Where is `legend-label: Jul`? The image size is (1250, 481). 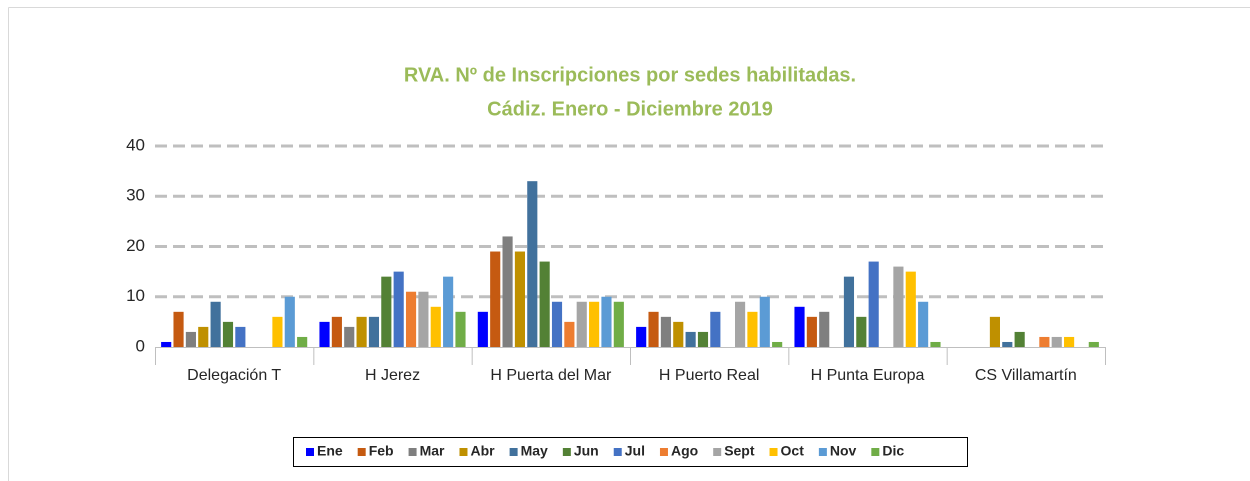 legend-label: Jul is located at coordinates (635, 451).